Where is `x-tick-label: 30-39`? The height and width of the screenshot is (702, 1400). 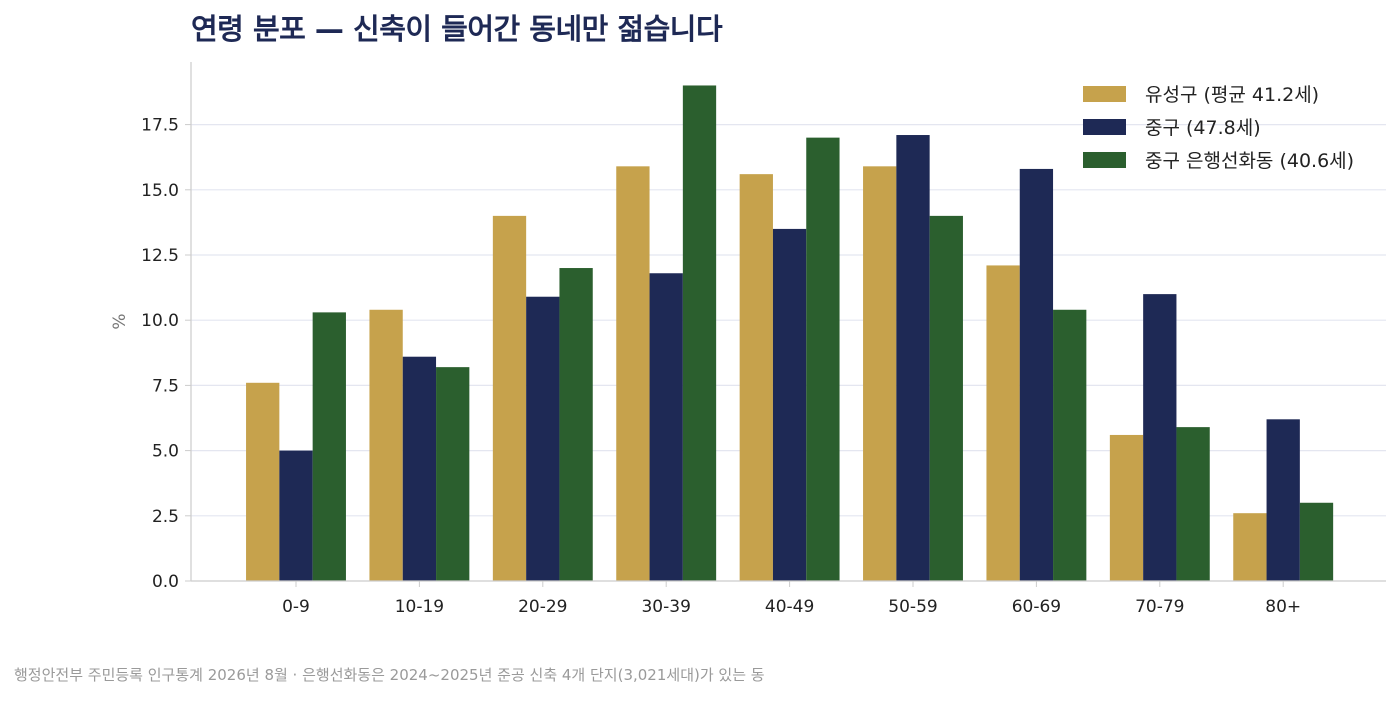
x-tick-label: 30-39 is located at coordinates (665, 607).